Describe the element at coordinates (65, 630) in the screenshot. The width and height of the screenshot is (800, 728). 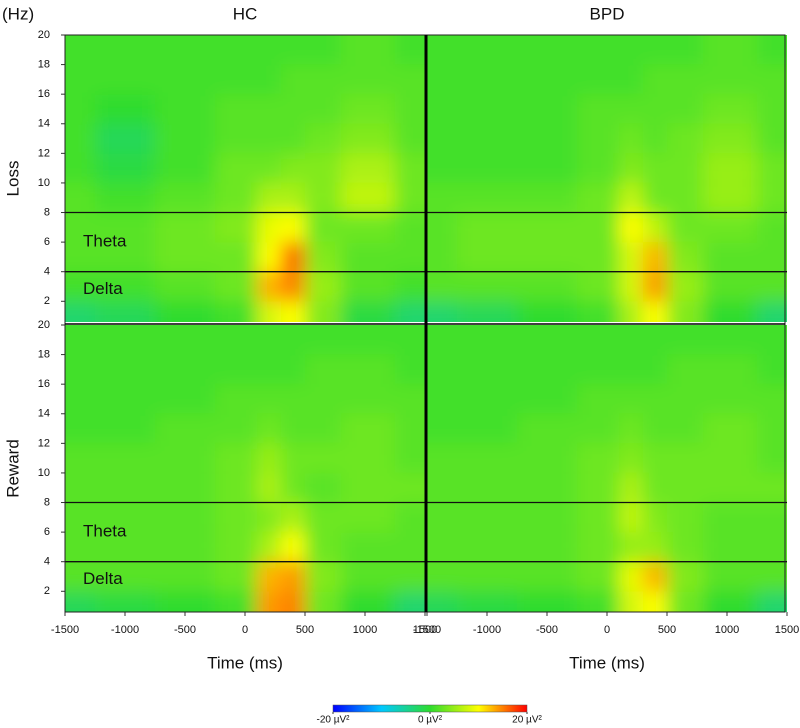
I see `x-tick-label: -1500` at that location.